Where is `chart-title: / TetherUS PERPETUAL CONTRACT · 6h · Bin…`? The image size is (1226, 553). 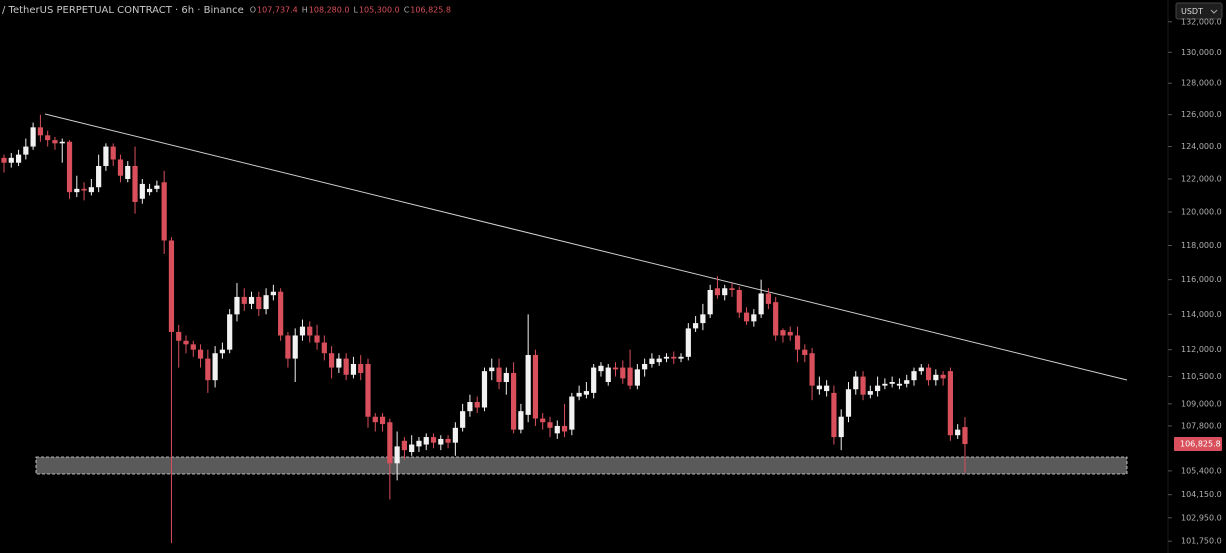 chart-title: / TetherUS PERPETUAL CONTRACT · 6h · Bin… is located at coordinates (123, 10).